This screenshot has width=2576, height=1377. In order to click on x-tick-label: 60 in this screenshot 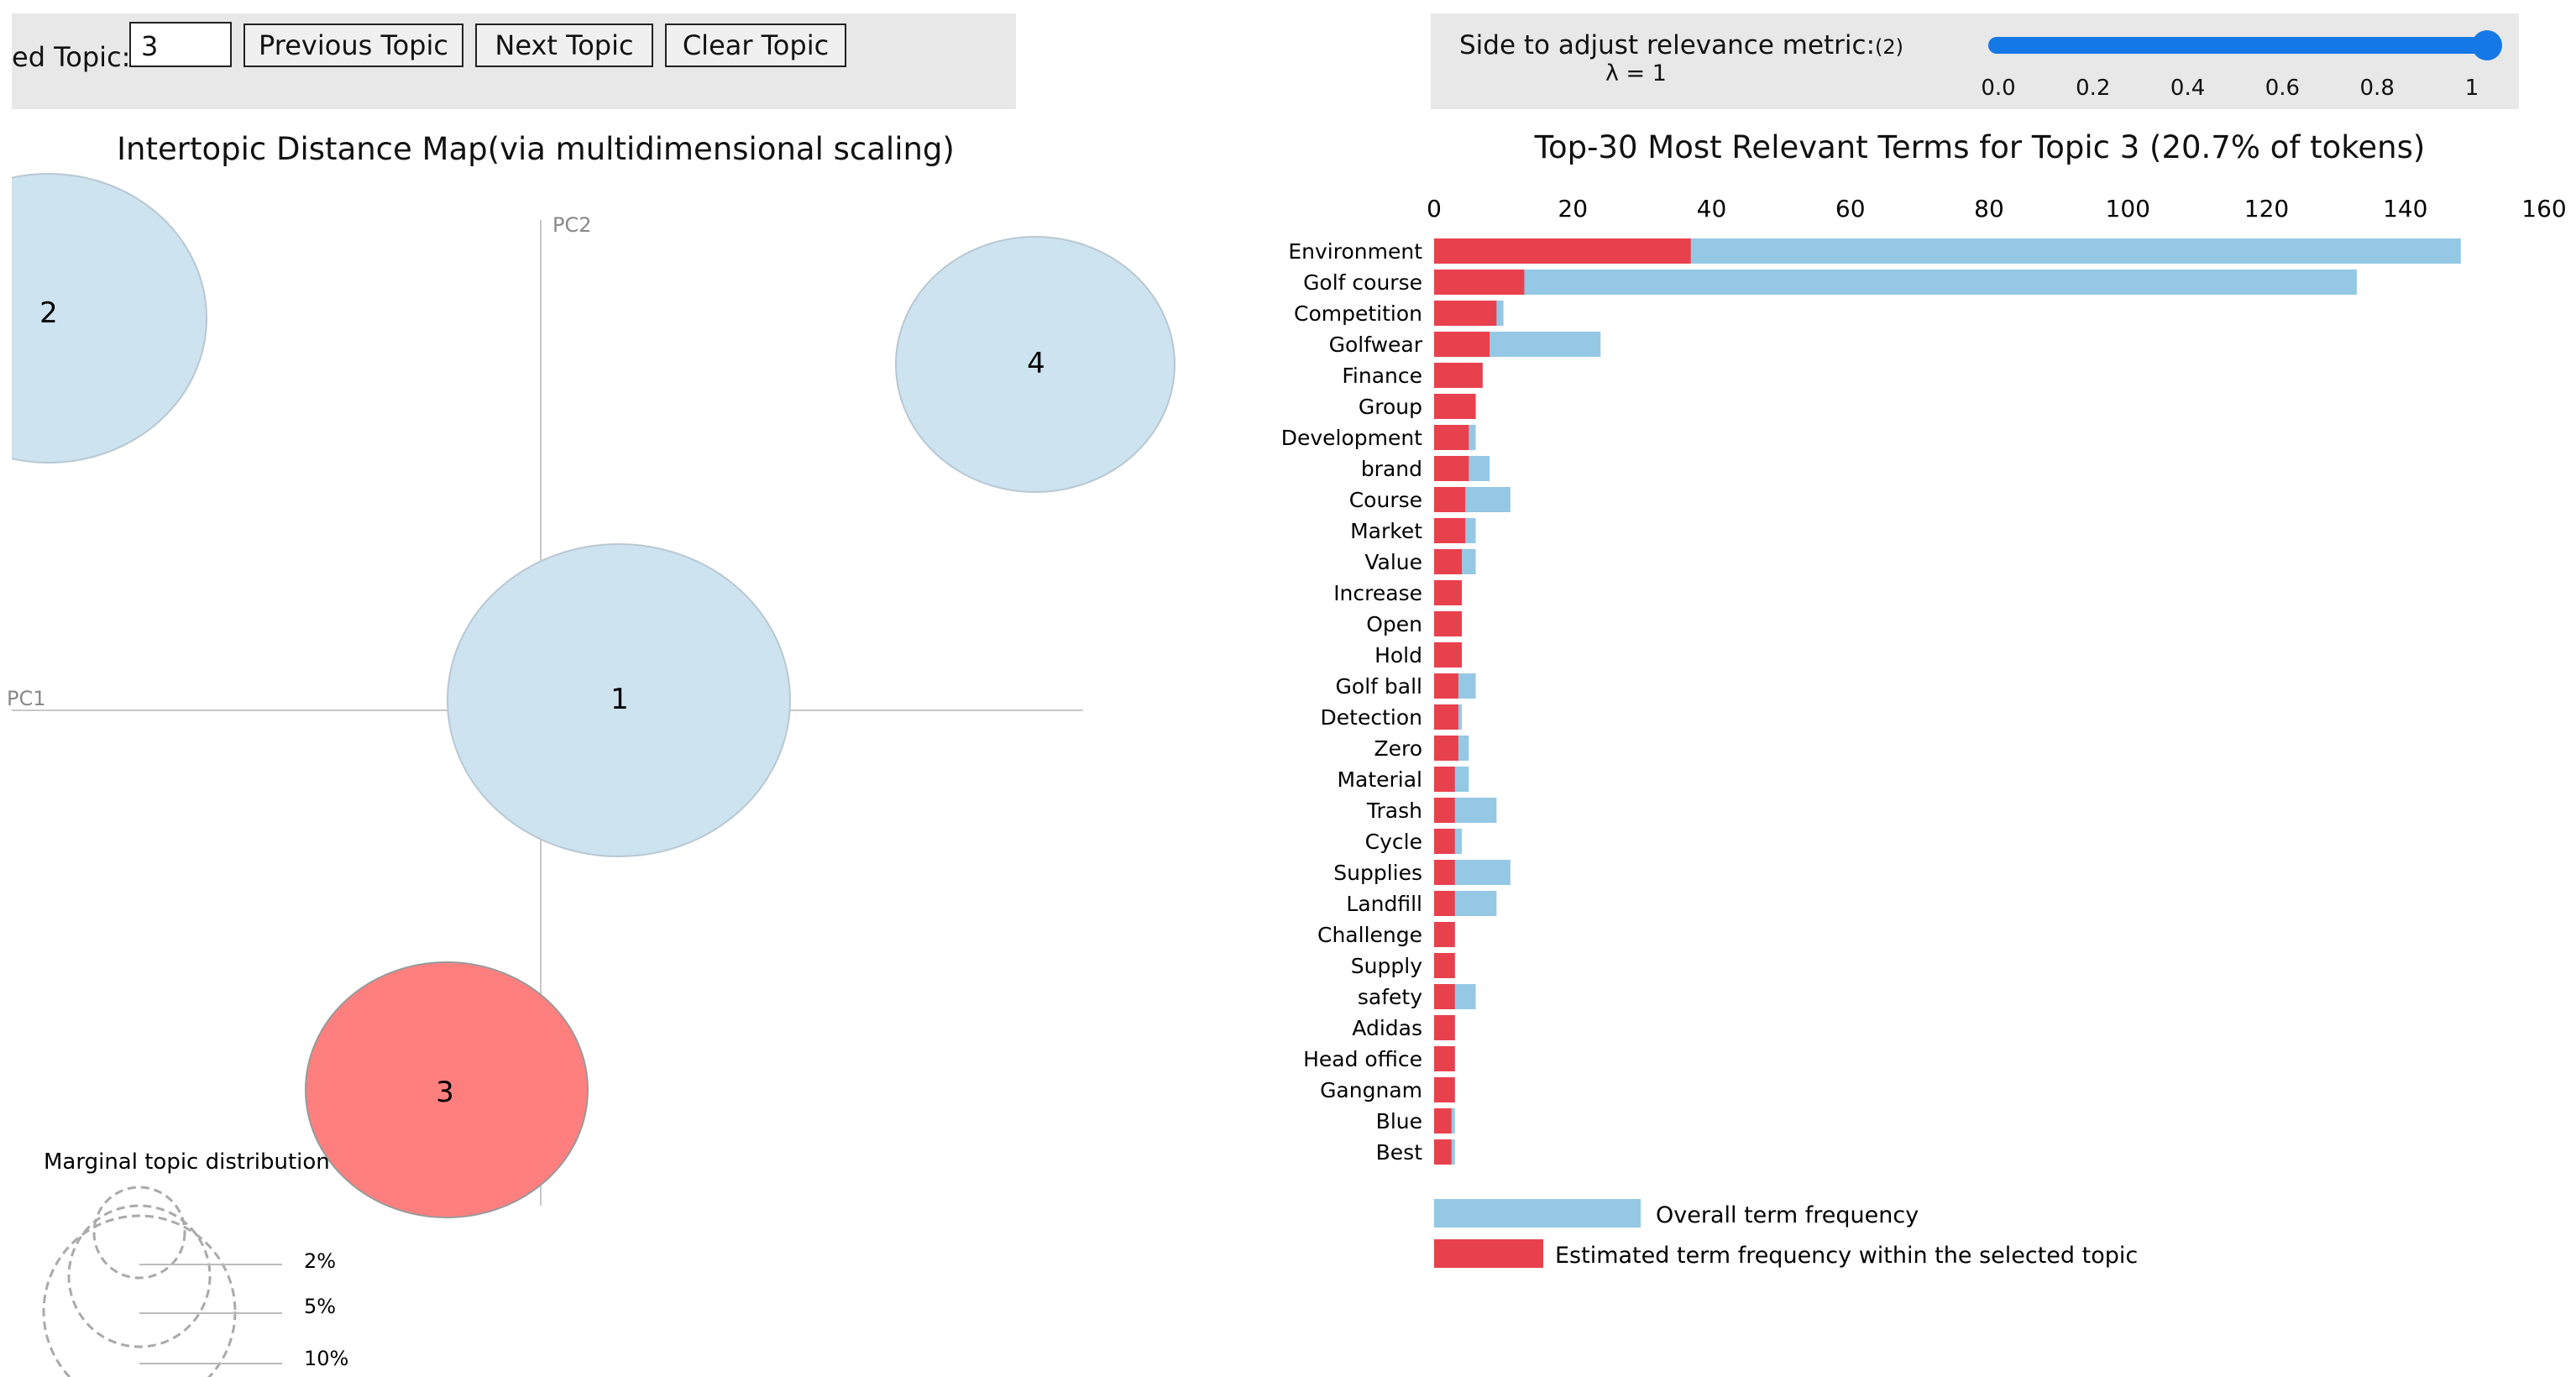, I will do `click(1850, 209)`.